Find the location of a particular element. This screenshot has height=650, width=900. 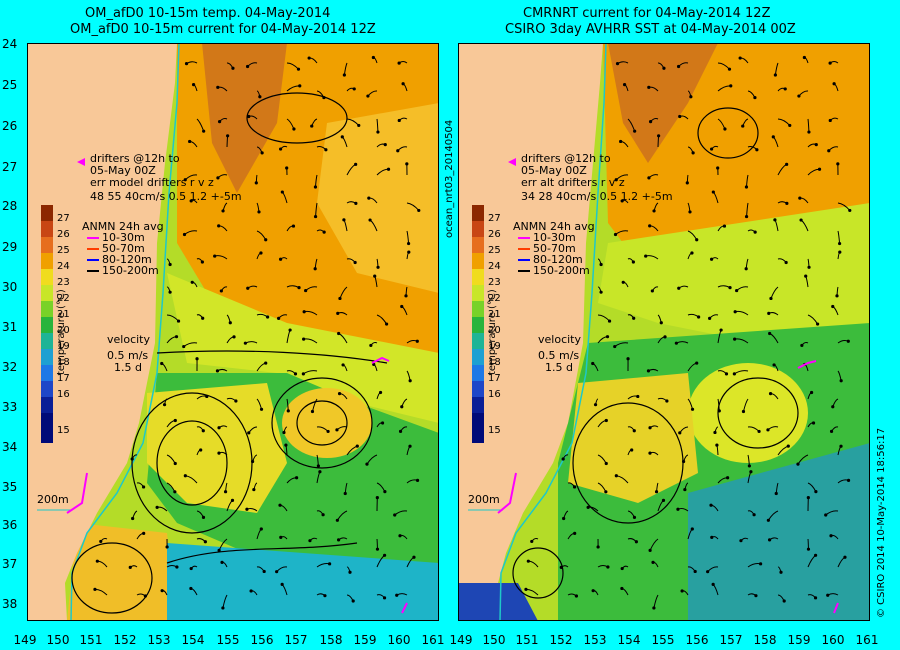

lat-label: 24 is located at coordinates (10, 44).